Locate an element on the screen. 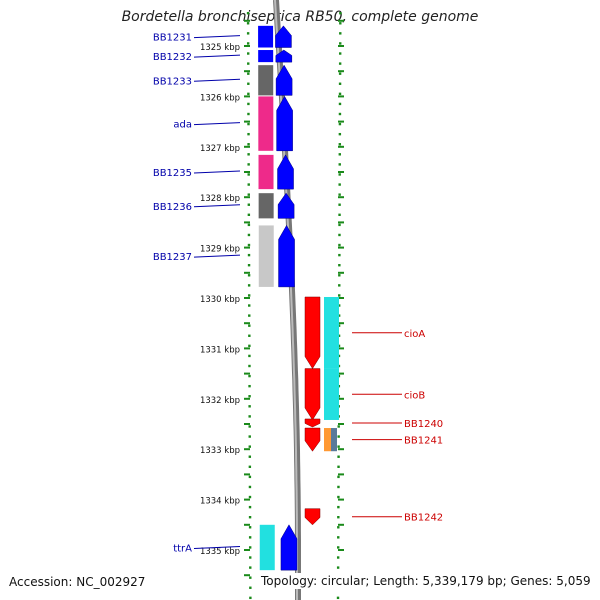 The image size is (600, 600). scale-label: 1332 kbp is located at coordinates (220, 401).